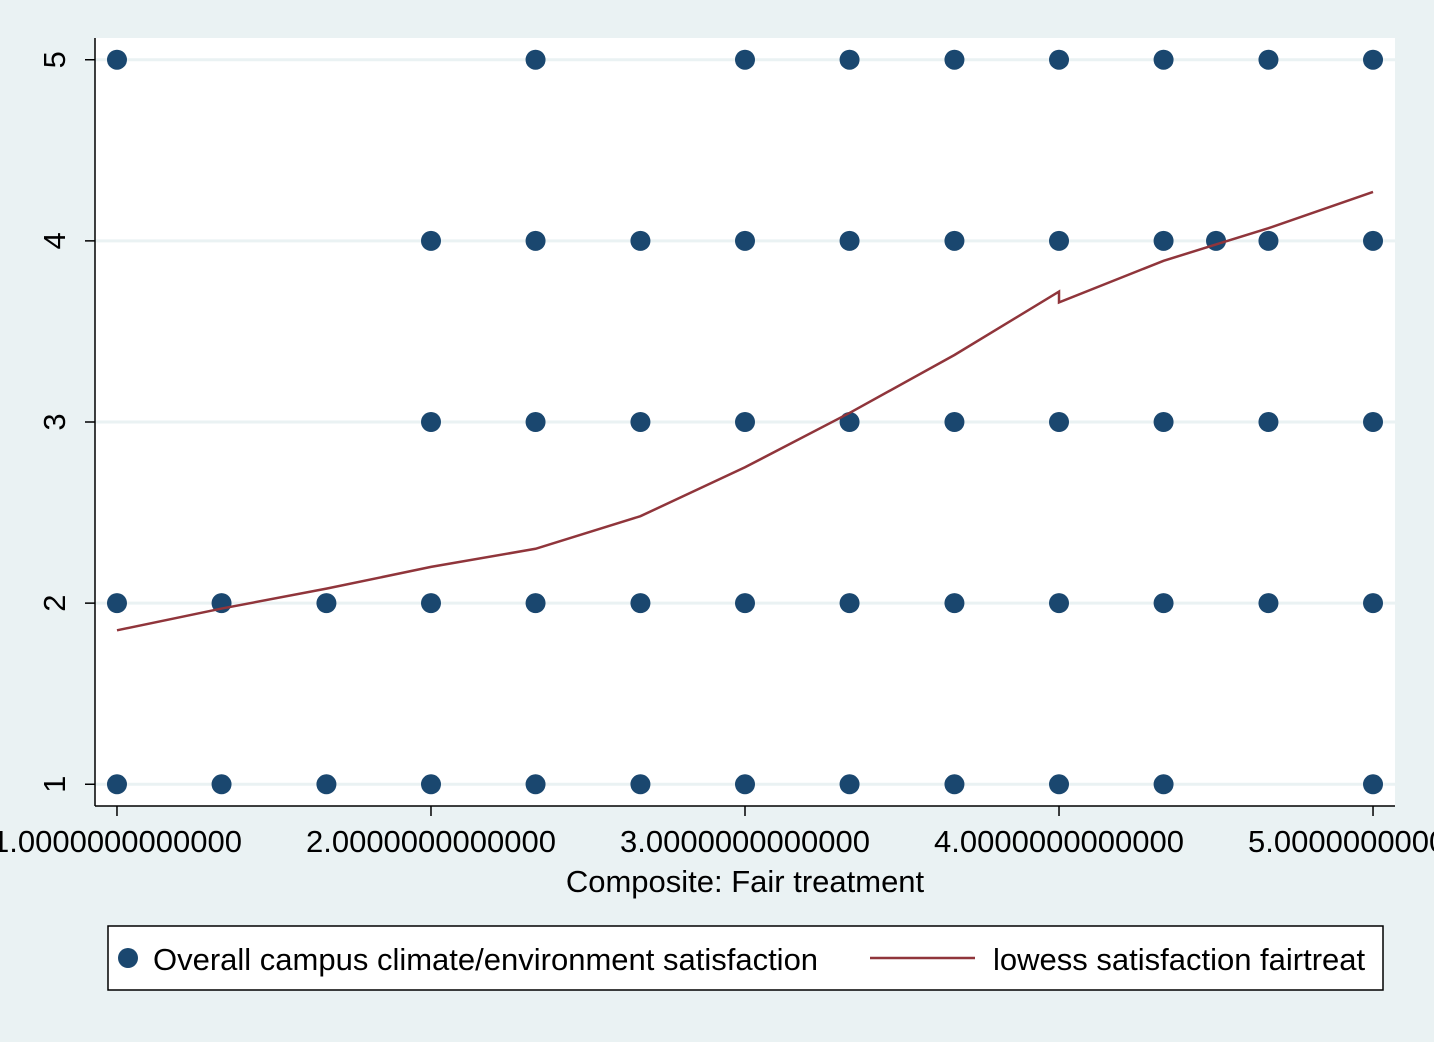 Image resolution: width=1434 pixels, height=1042 pixels. I want to click on y-tick-label: 1, so click(54, 784).